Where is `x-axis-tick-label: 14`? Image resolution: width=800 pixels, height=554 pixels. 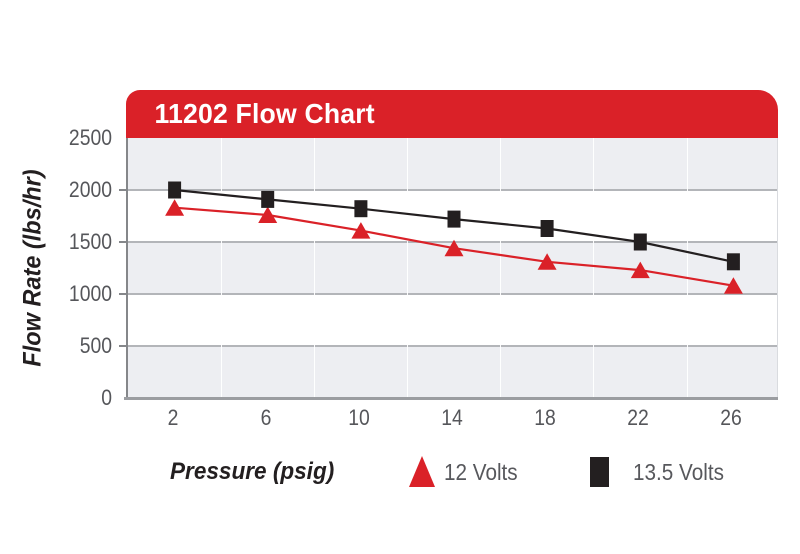 x-axis-tick-label: 14 is located at coordinates (452, 417).